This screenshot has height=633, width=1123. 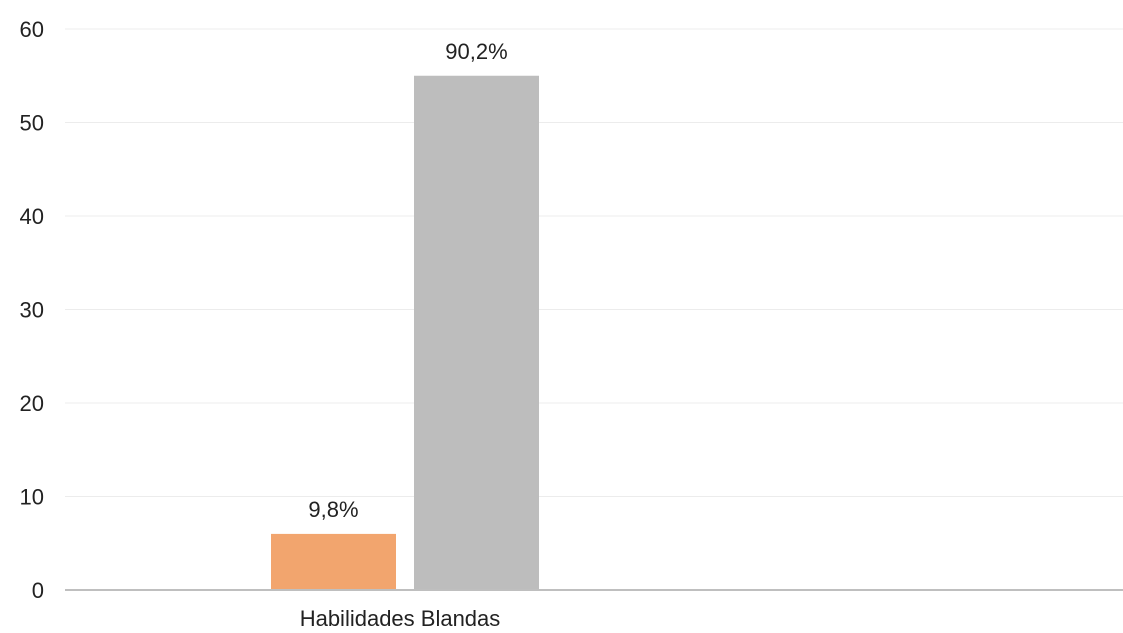 I want to click on category-label: Habilidades Blandas, so click(x=400, y=618).